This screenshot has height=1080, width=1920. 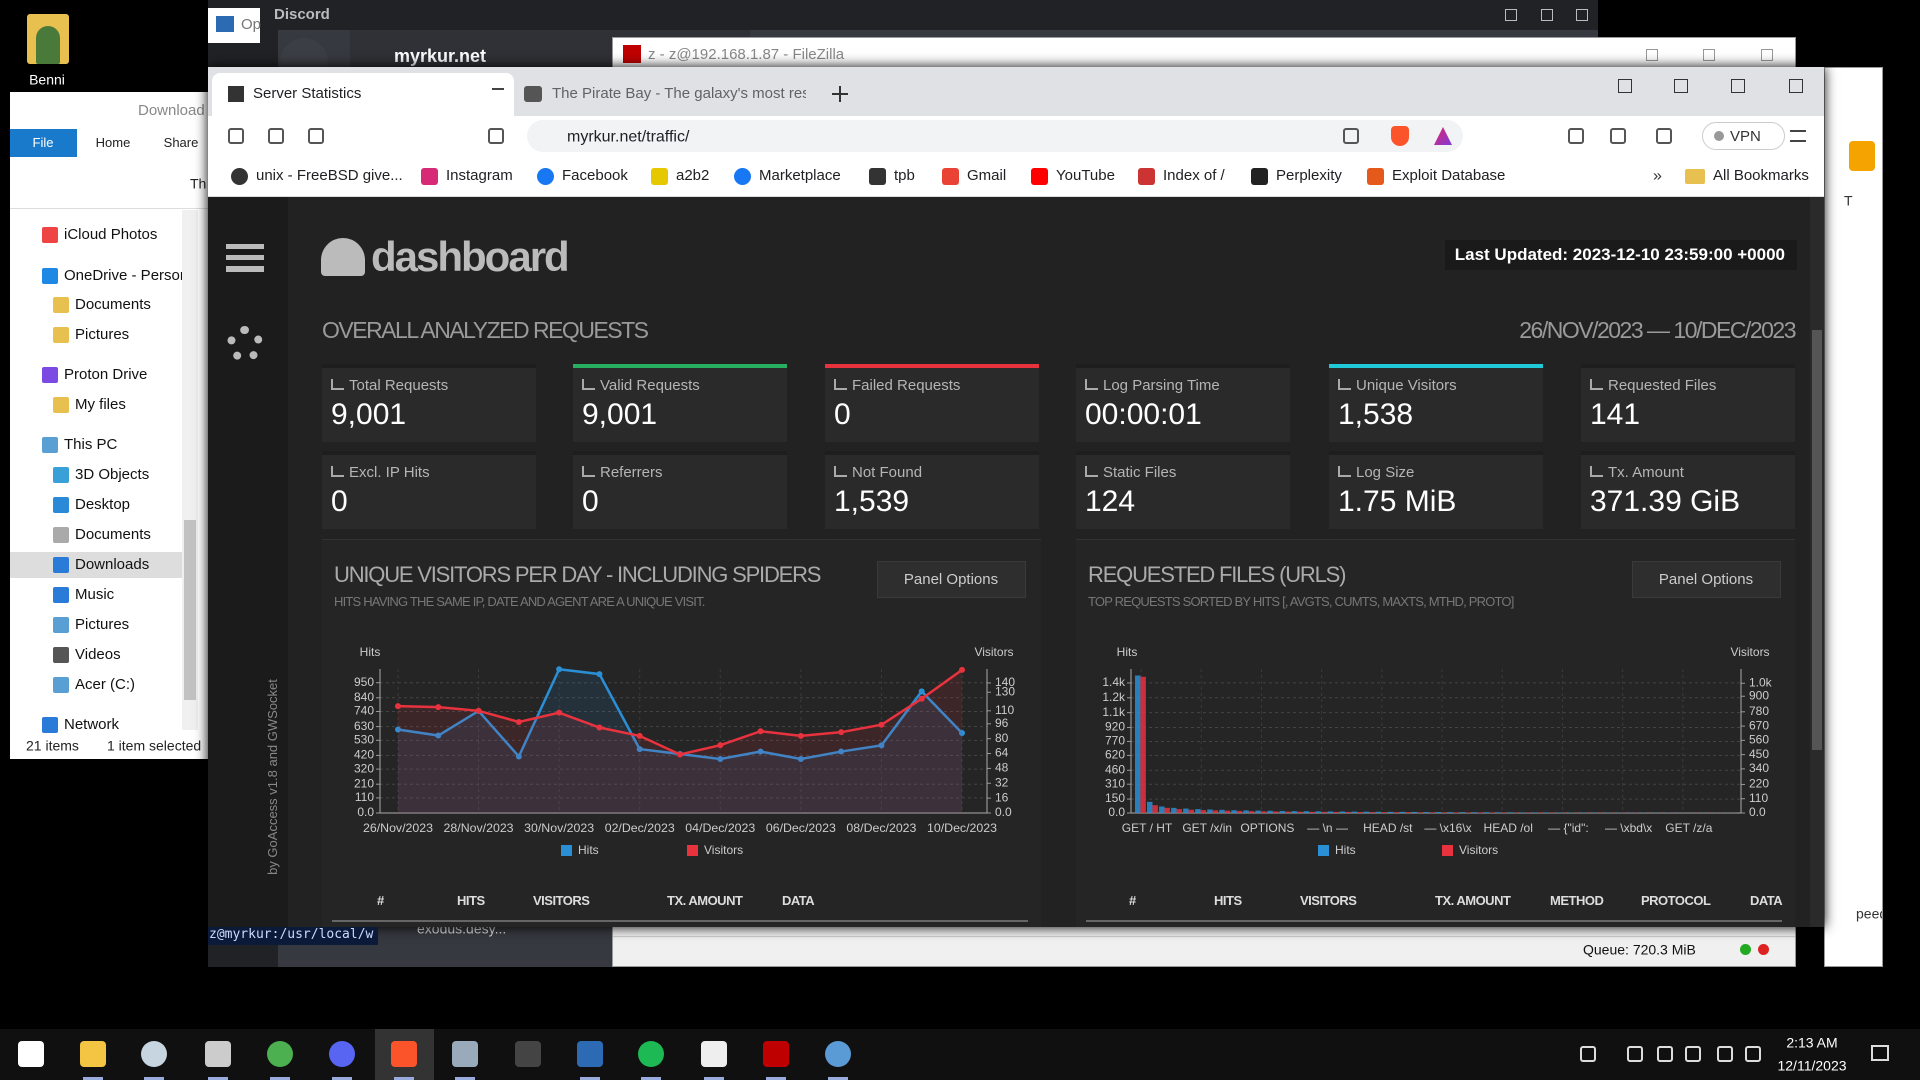 What do you see at coordinates (1309, 175) in the screenshot?
I see `bookmark: Perplexity` at bounding box center [1309, 175].